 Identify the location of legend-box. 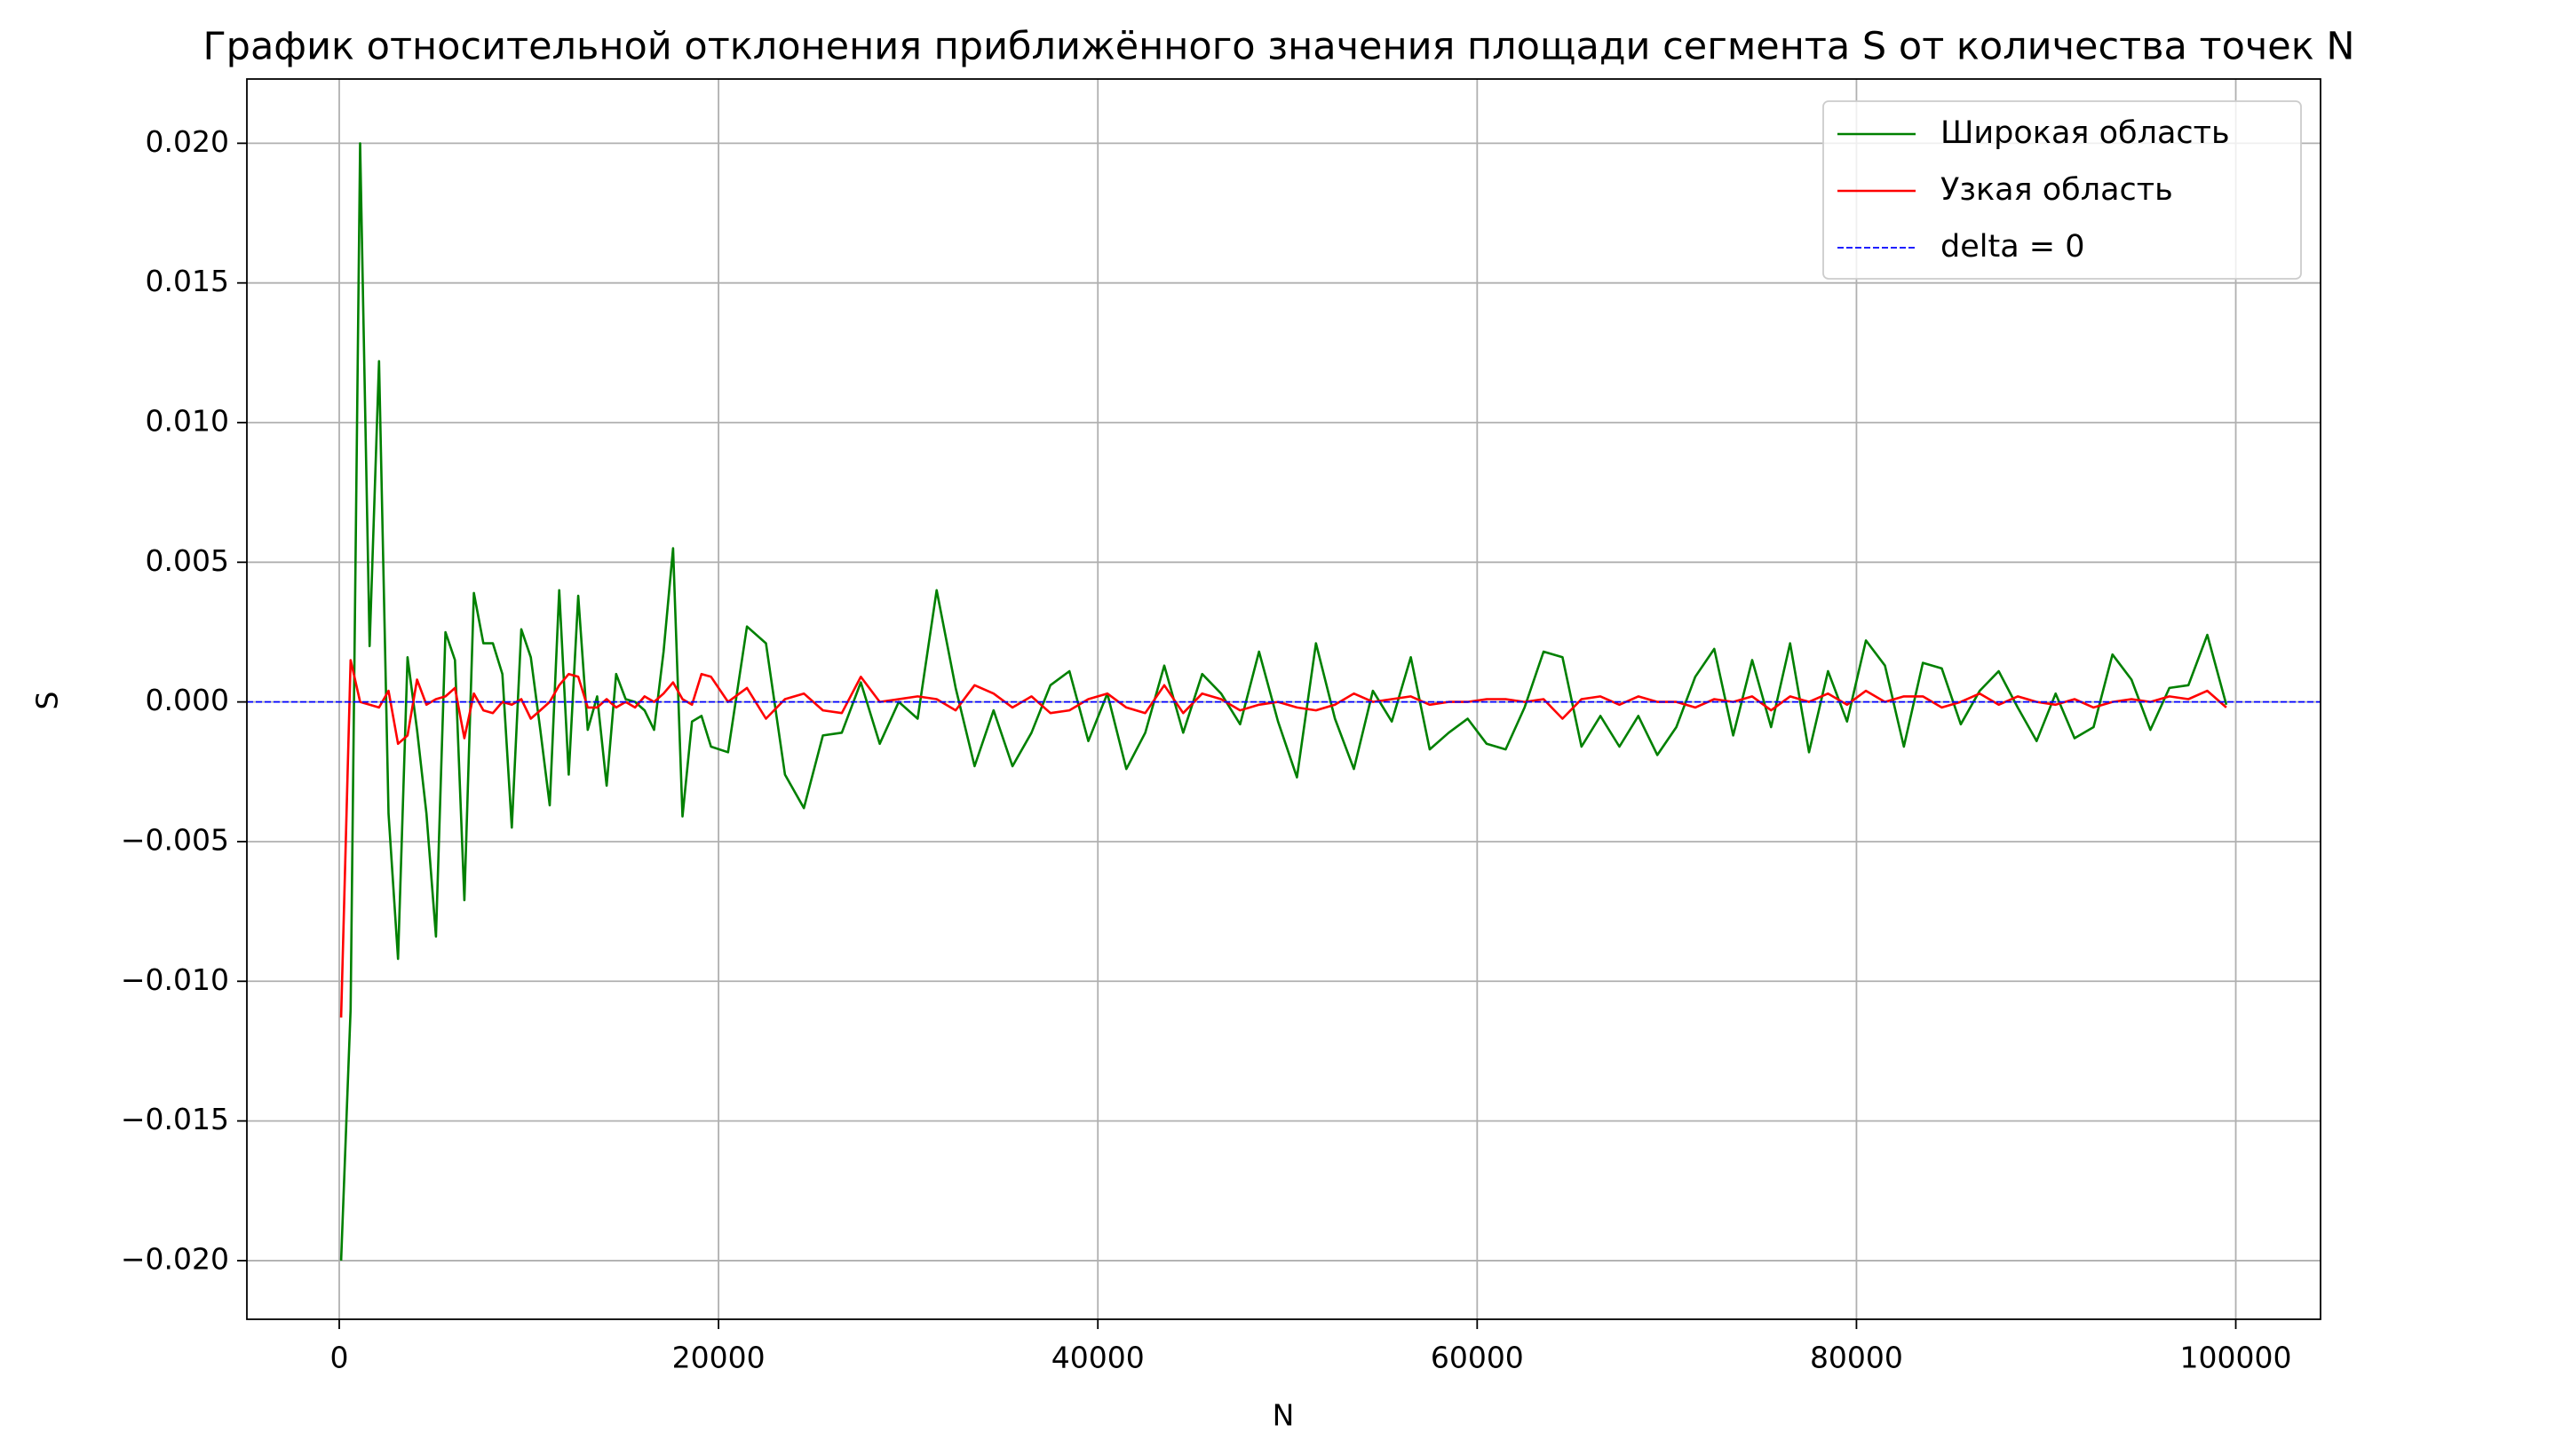
(2062, 190).